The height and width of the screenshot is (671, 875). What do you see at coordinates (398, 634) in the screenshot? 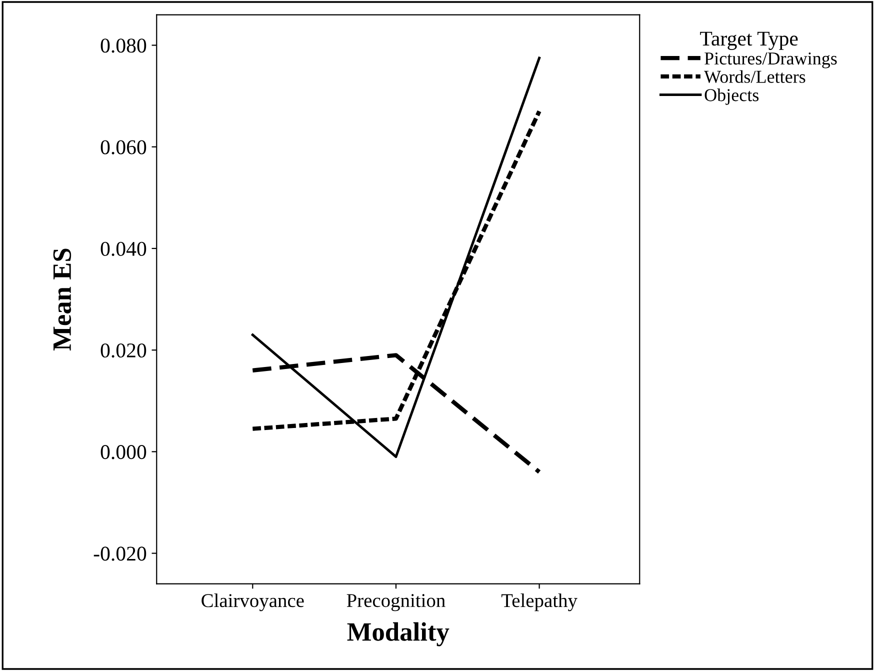
I see `x-axis-title: Modality` at bounding box center [398, 634].